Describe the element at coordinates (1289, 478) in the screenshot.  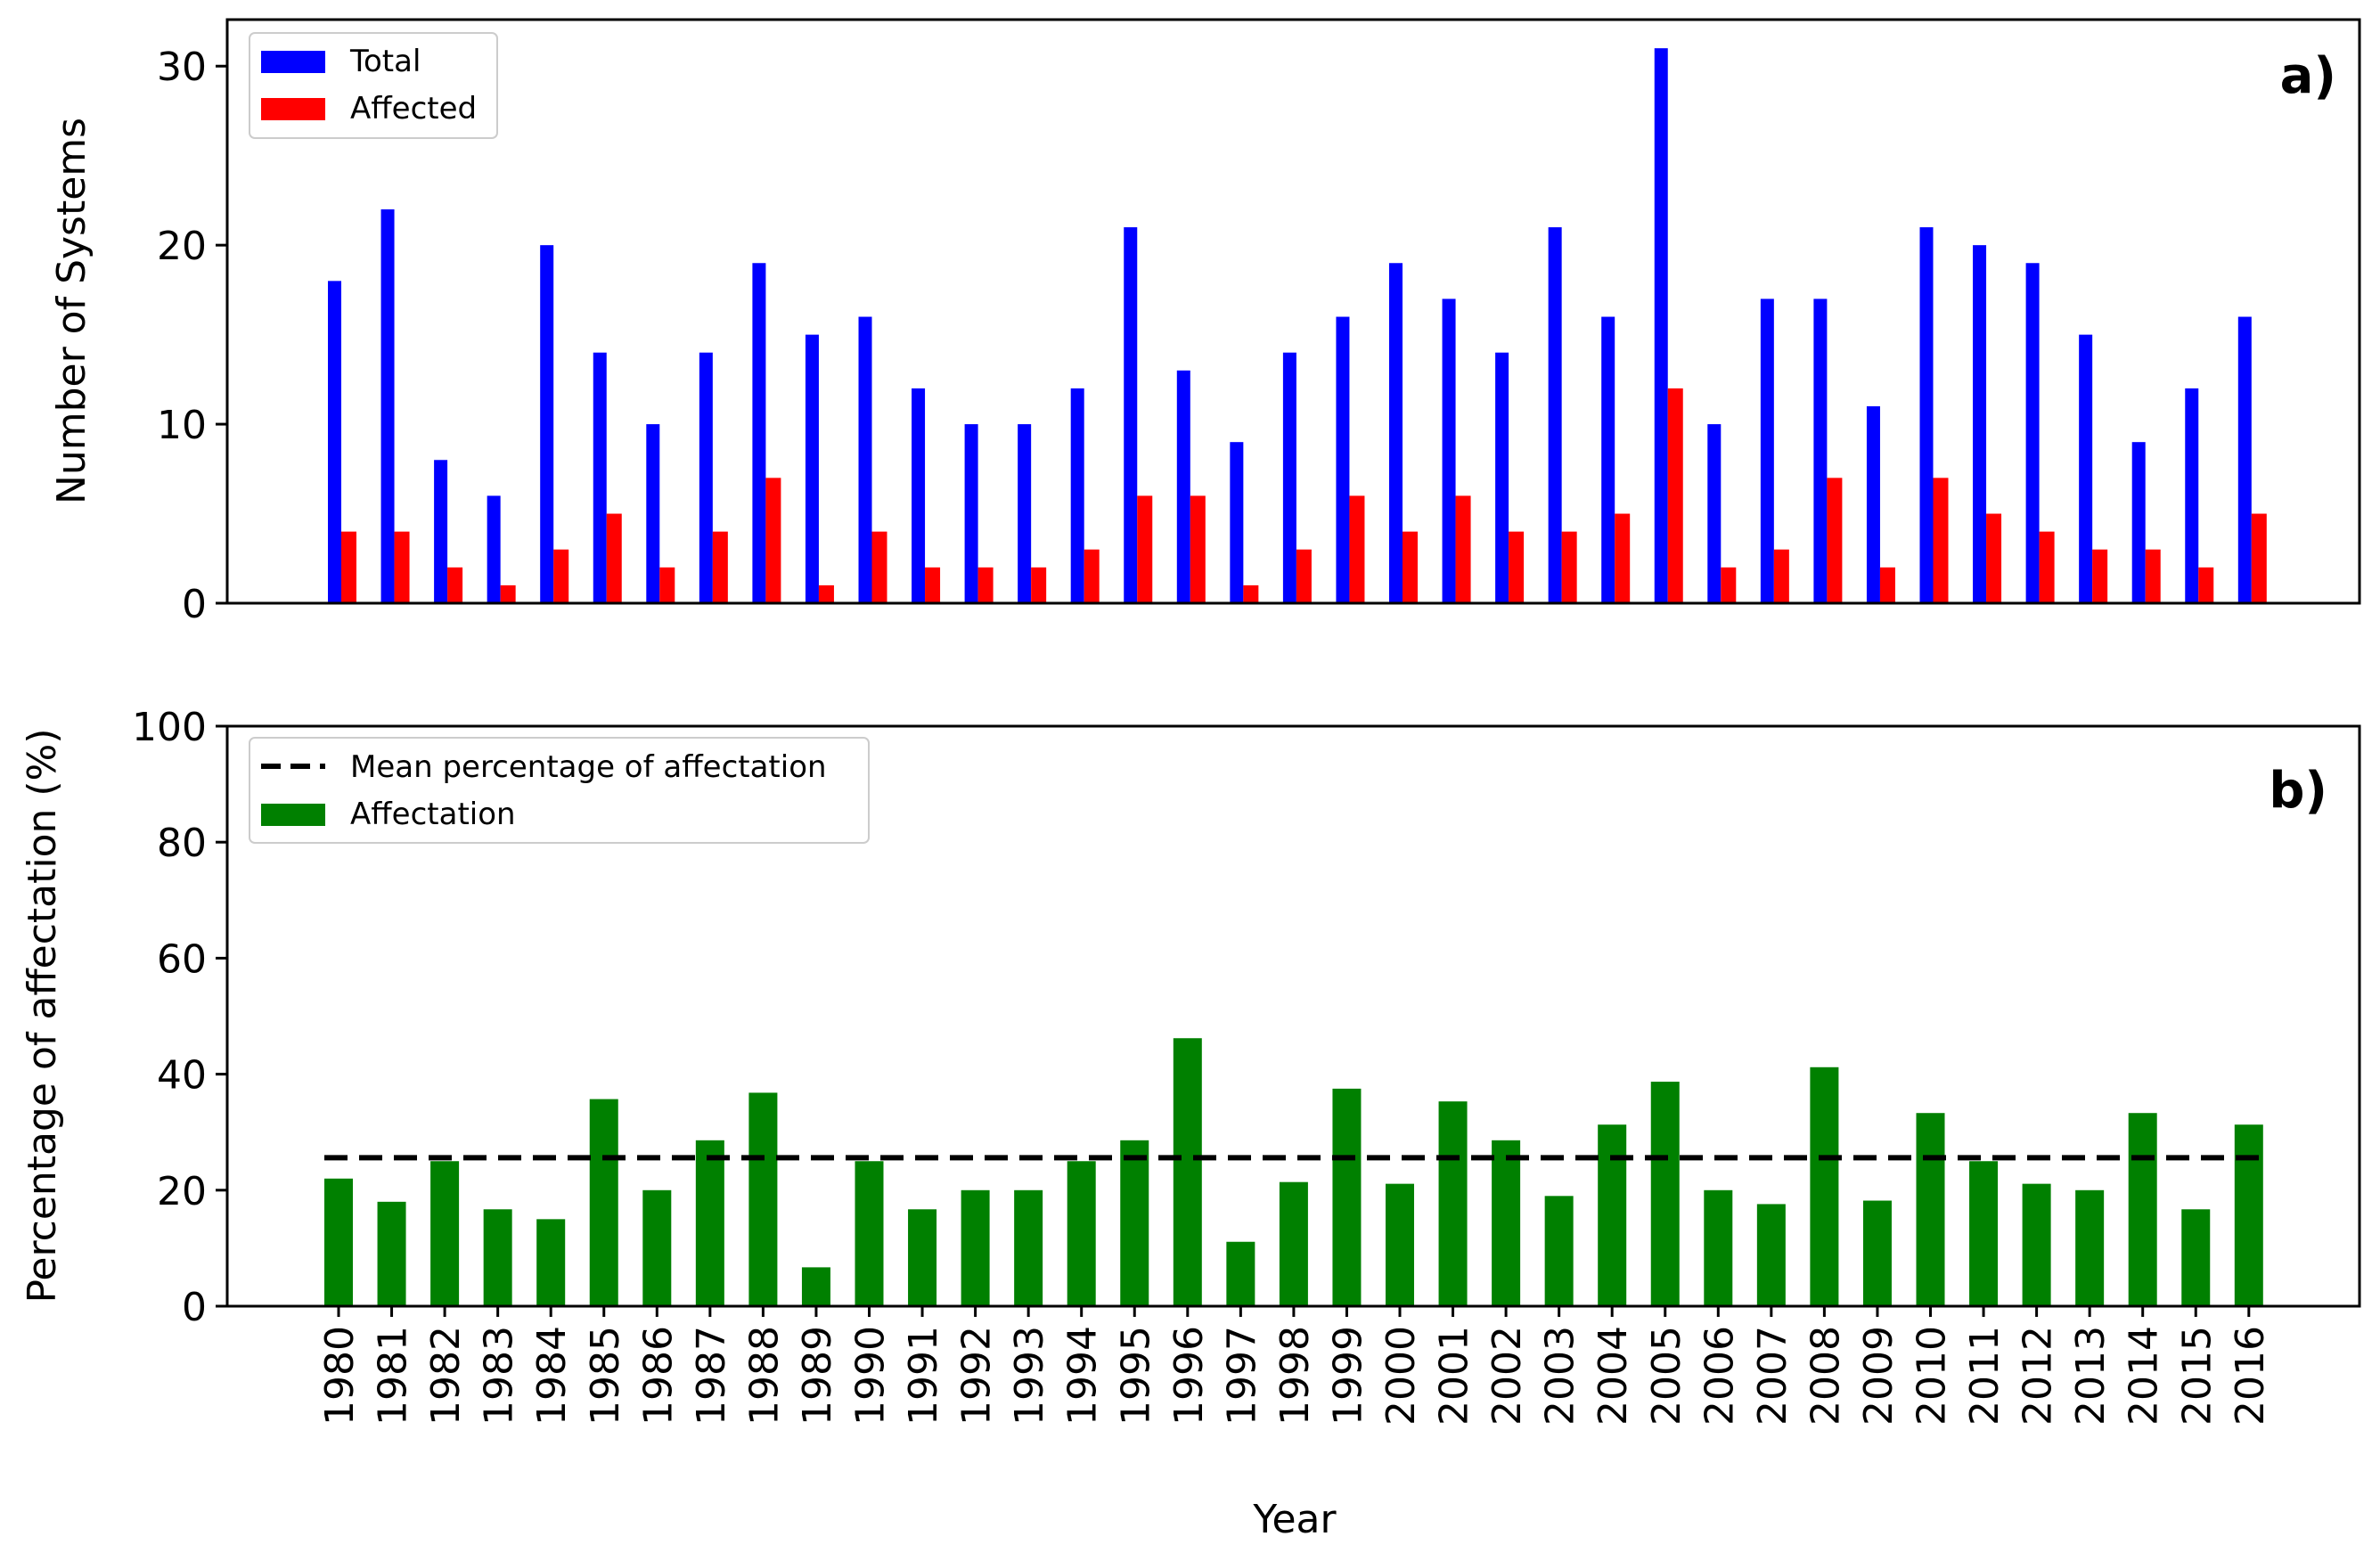
I see `bar-total-1998` at that location.